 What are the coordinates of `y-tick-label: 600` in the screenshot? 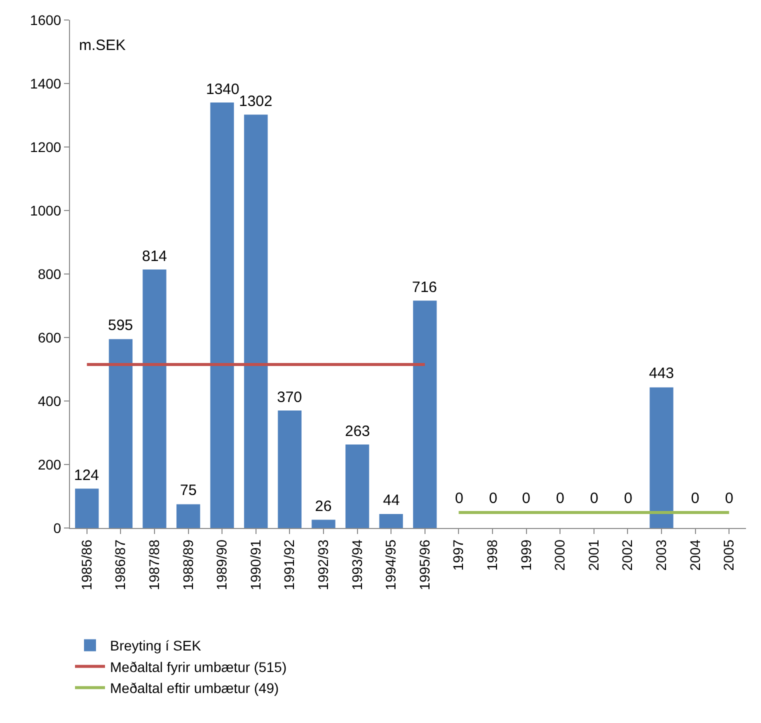 It's located at (50, 337).